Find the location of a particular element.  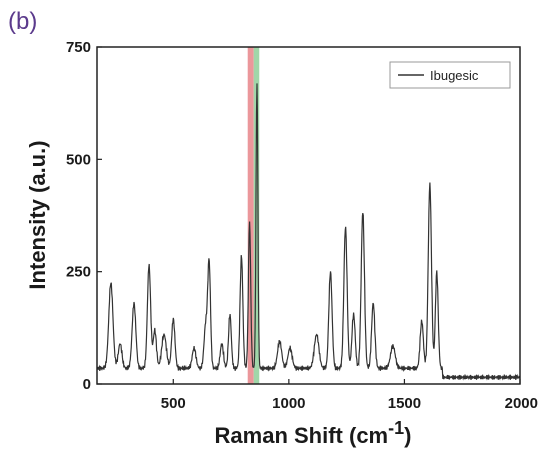

y-tick-label: 750 is located at coordinates (78, 47).